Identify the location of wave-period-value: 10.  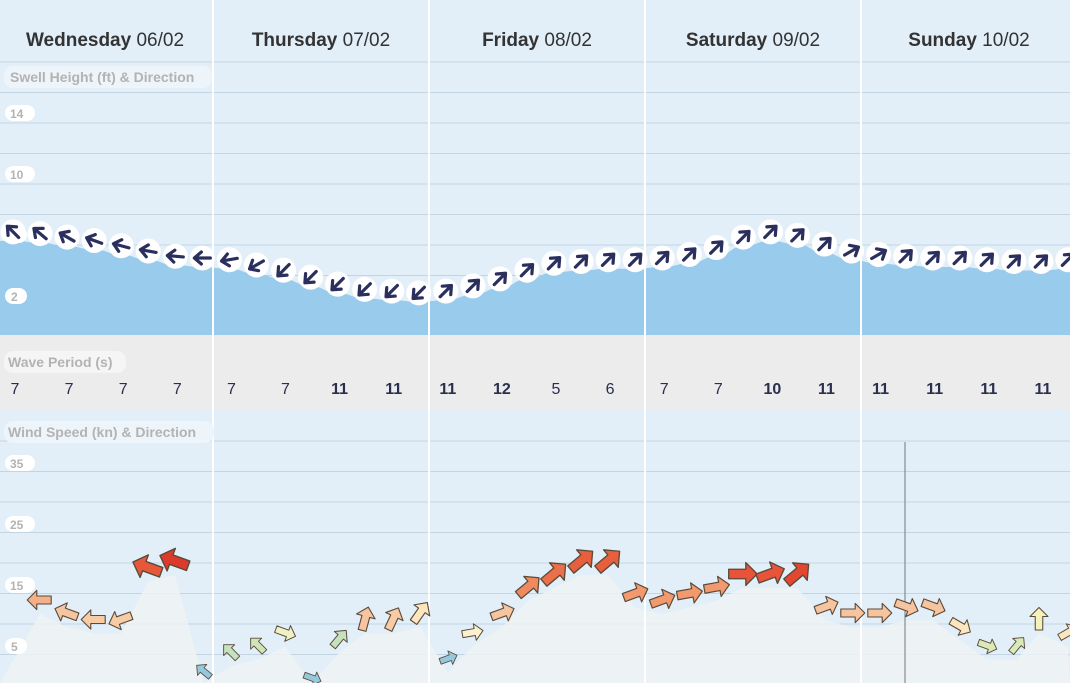
(773, 389).